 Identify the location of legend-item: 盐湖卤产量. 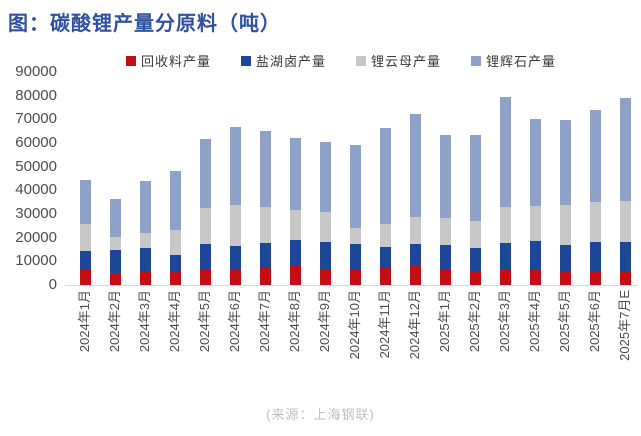
(298, 60).